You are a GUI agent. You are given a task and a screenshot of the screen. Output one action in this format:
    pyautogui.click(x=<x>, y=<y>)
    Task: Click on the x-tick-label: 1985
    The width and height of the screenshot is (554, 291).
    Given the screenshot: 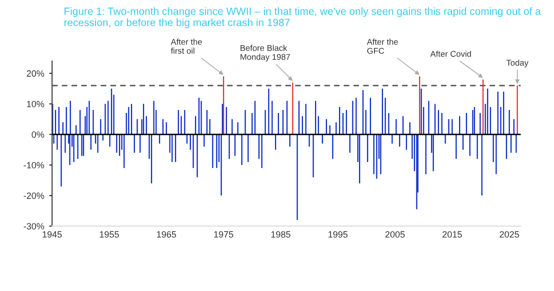 What is the action you would take?
    pyautogui.click(x=280, y=234)
    